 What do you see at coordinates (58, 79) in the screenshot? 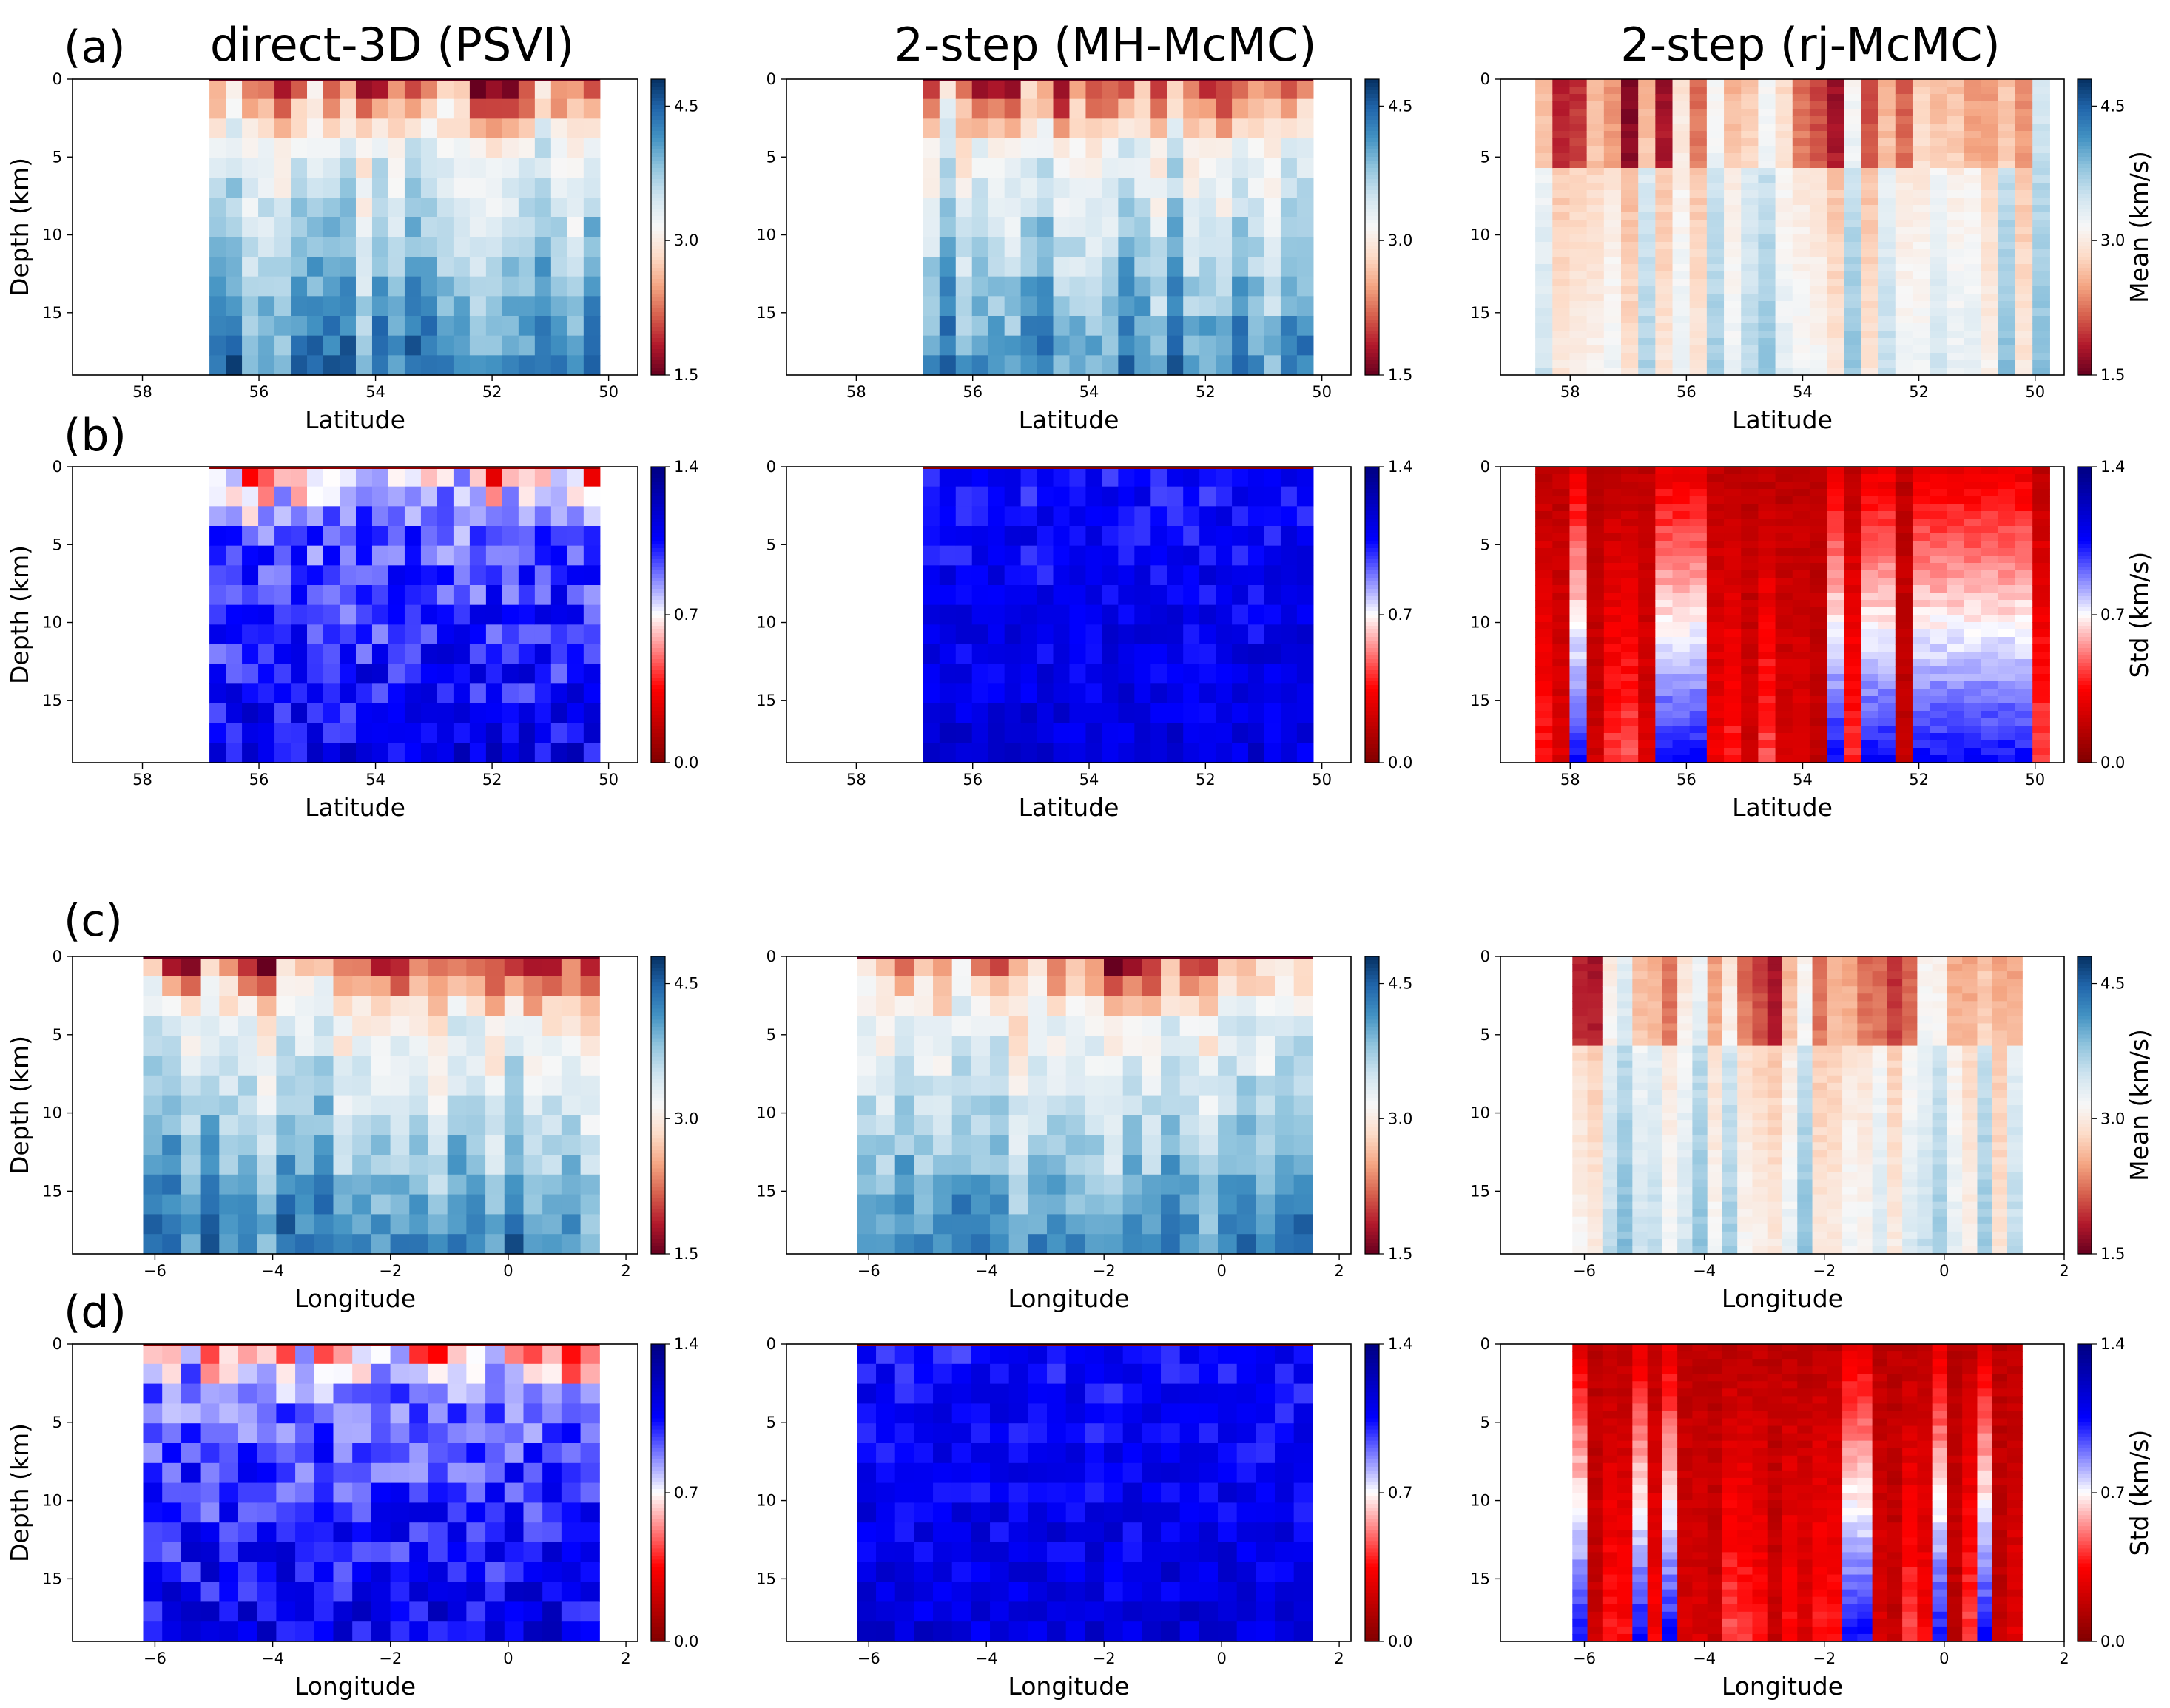
I see `y-tick-label: 0` at bounding box center [58, 79].